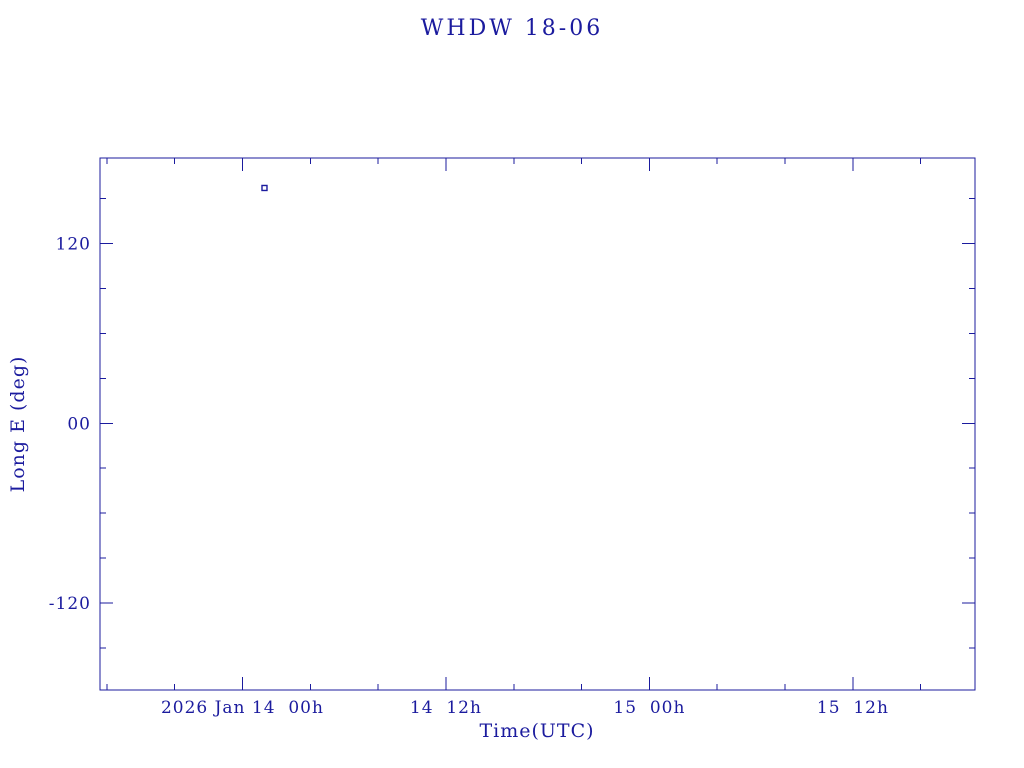  What do you see at coordinates (649, 708) in the screenshot?
I see `x-tick-label: 15 00h` at bounding box center [649, 708].